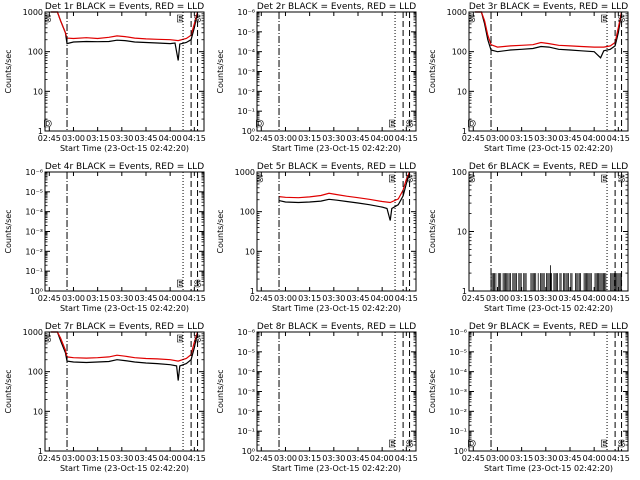 This screenshot has height=480, width=640. What do you see at coordinates (548, 7) in the screenshot?
I see `panel-title: Det 3r BLACK = Events, RED = LLD` at bounding box center [548, 7].